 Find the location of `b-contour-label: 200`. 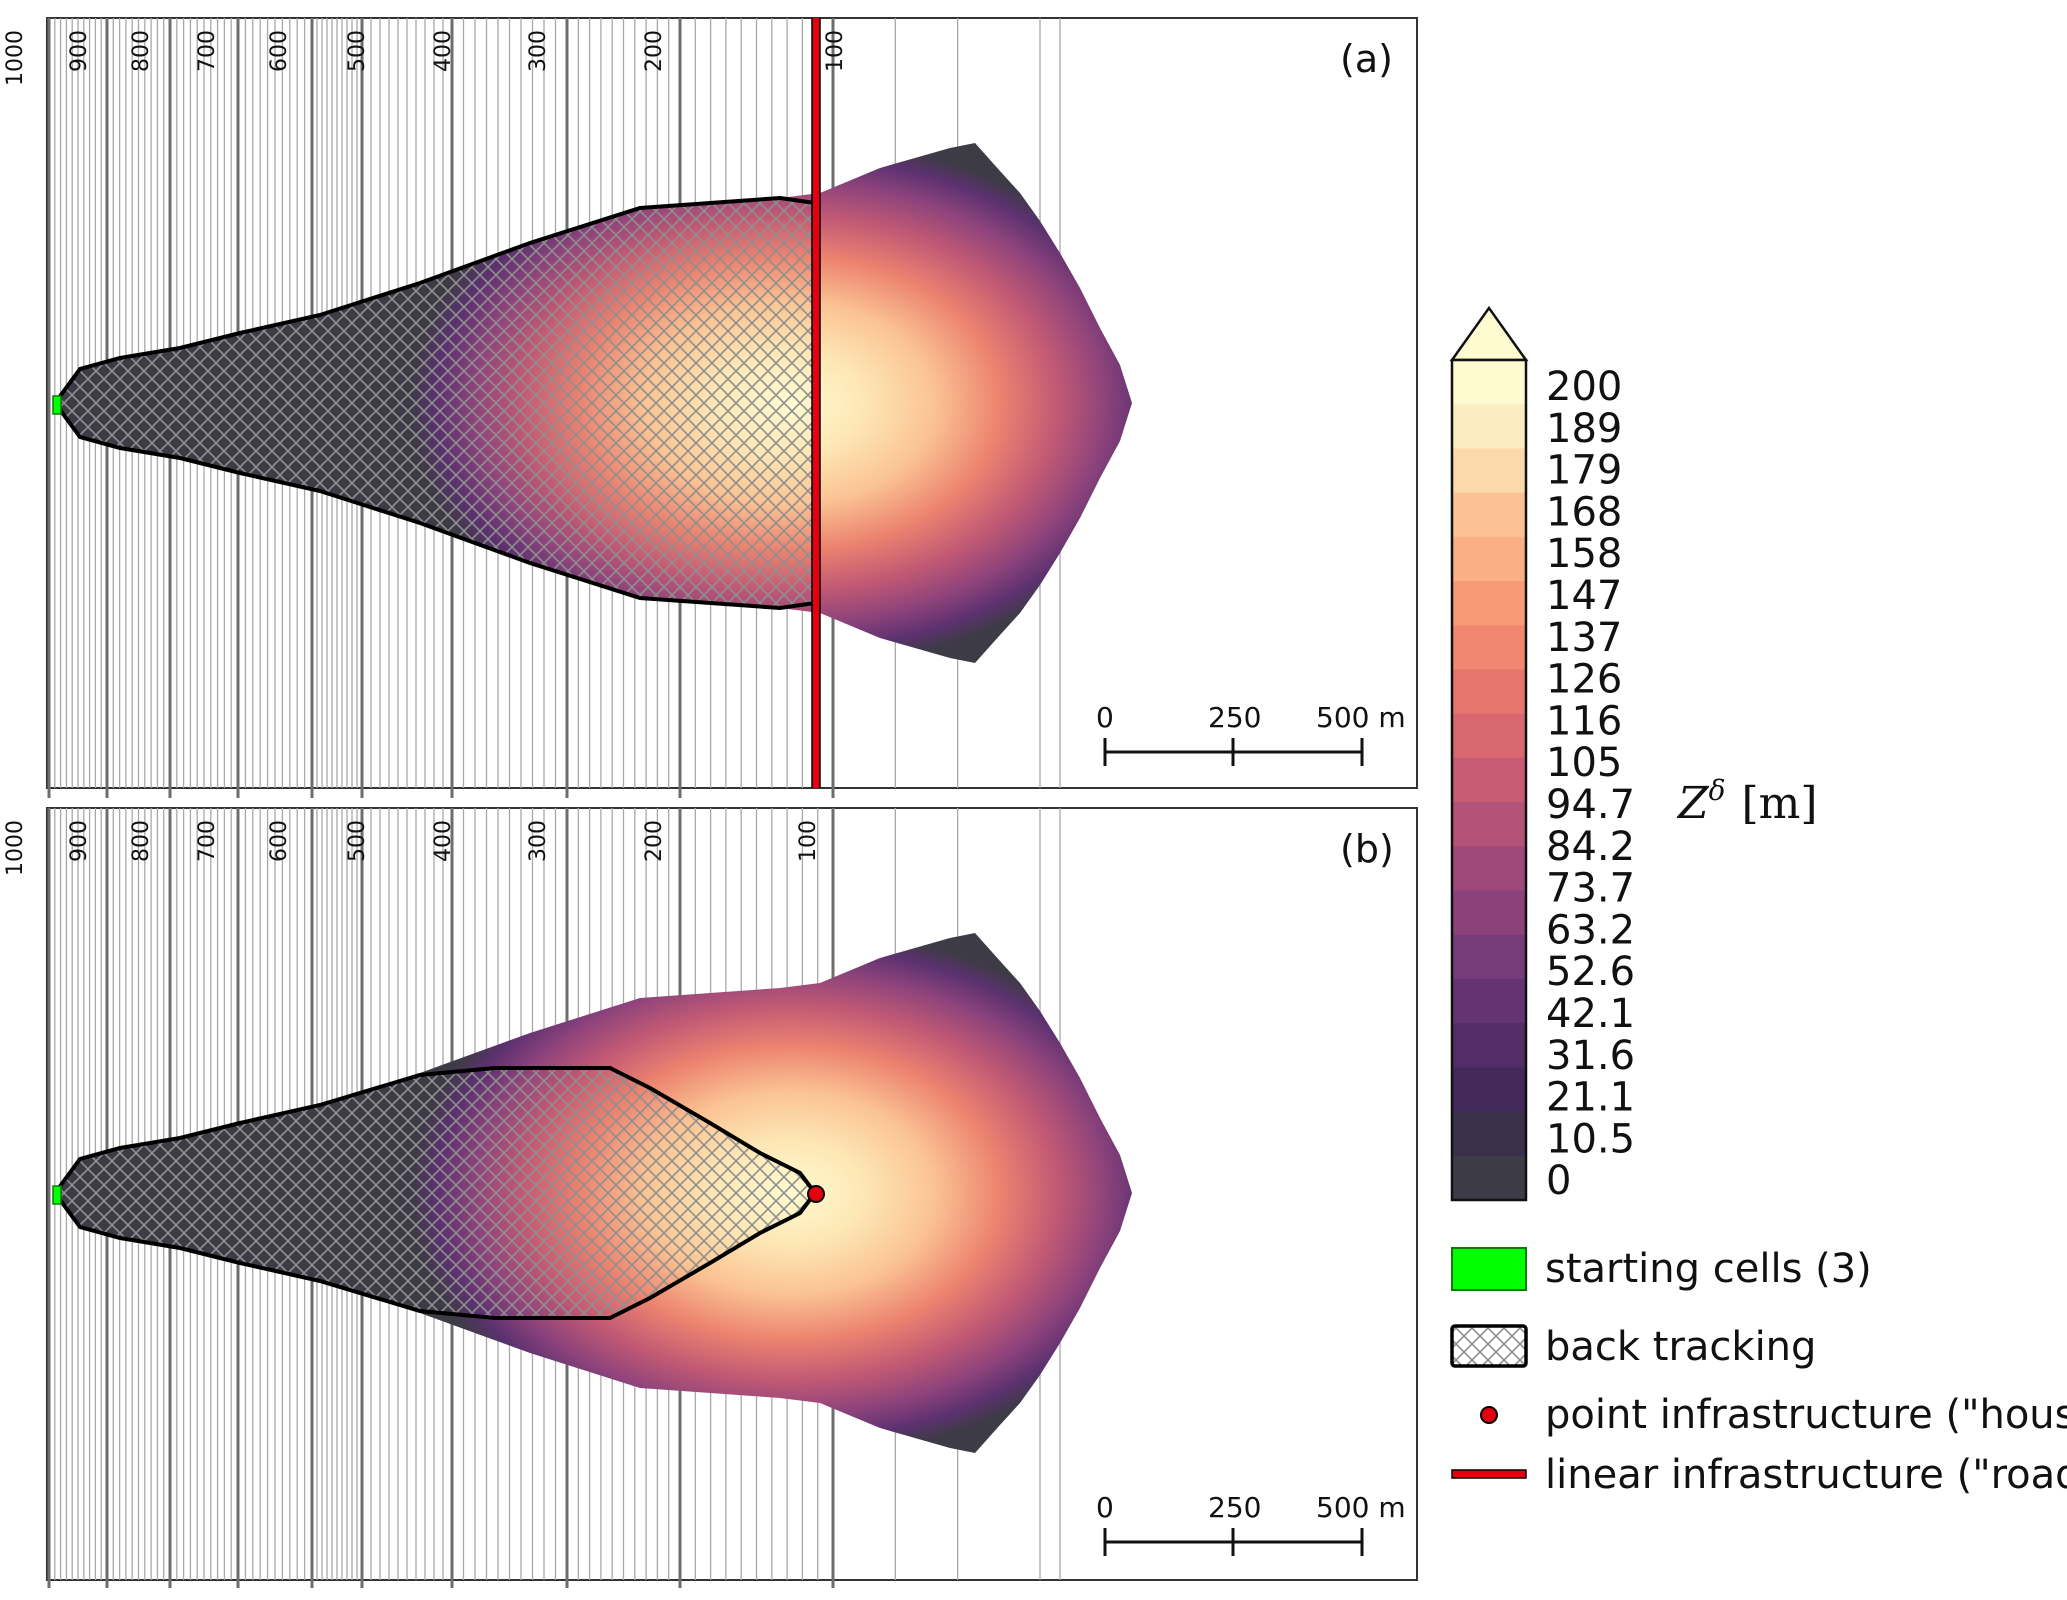

b-contour-label: 200 is located at coordinates (654, 841).